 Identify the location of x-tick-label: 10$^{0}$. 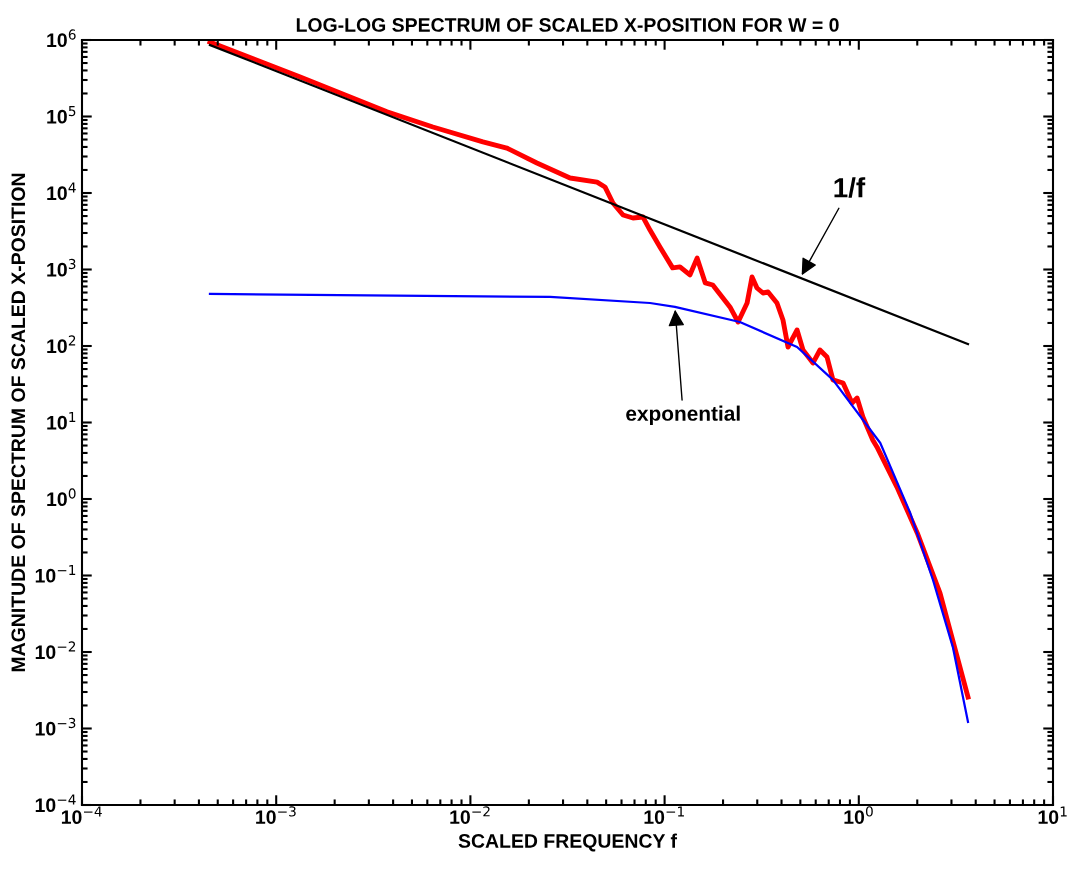
(858, 815).